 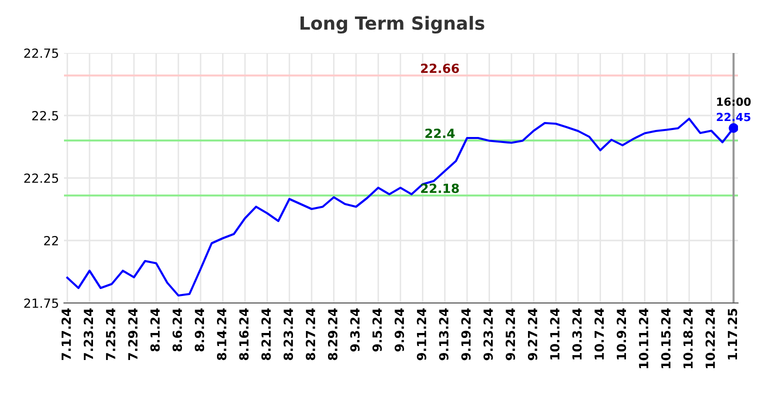 I want to click on x-tick-label: 10.3.24, so click(x=577, y=334).